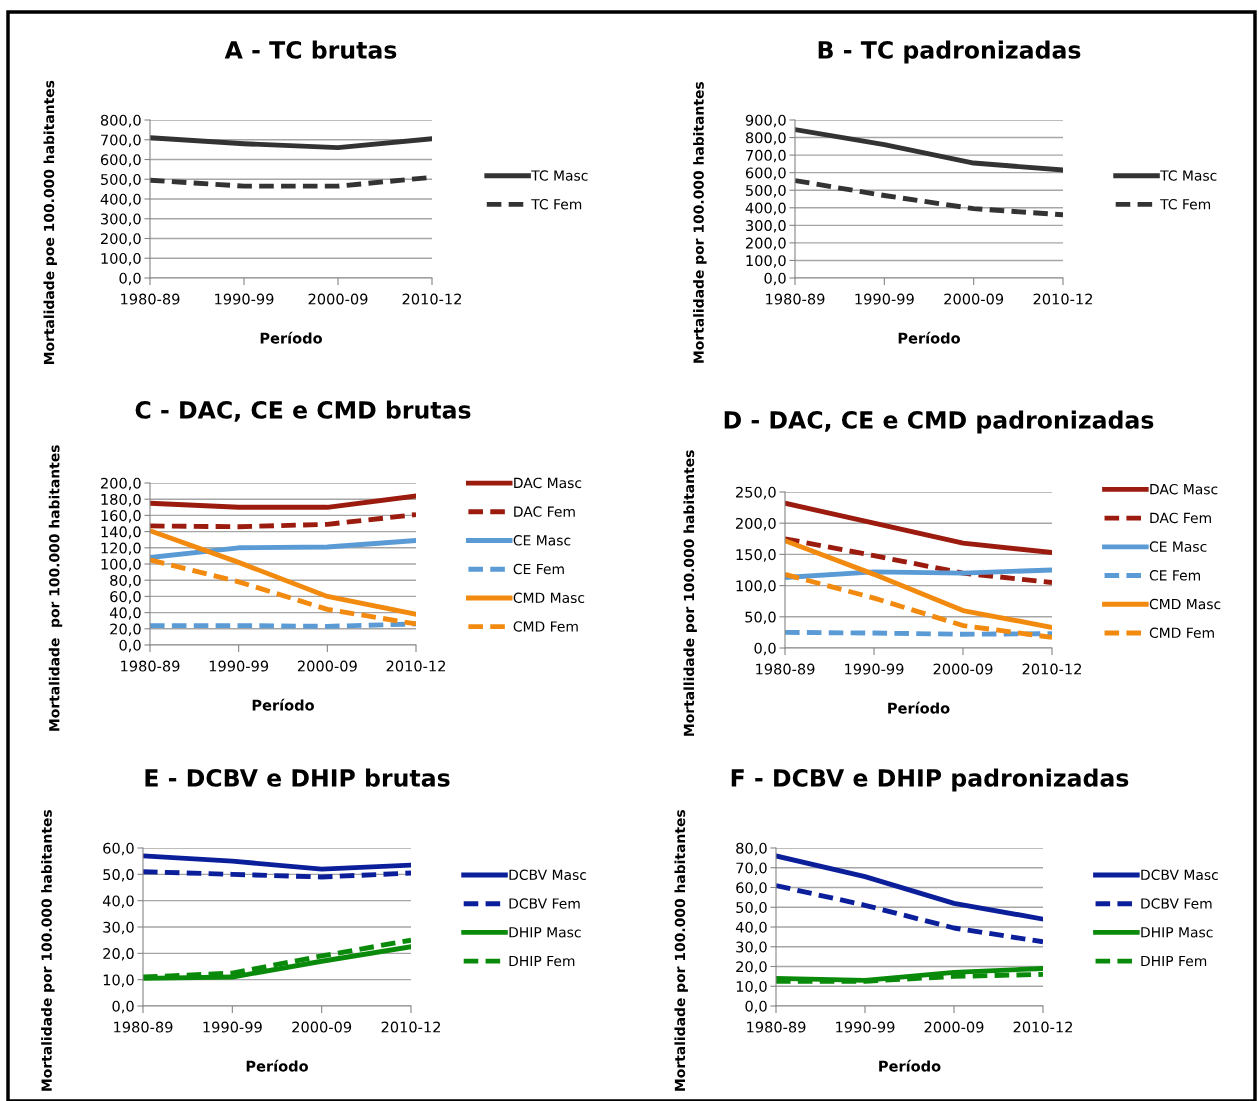  Describe the element at coordinates (121, 516) in the screenshot. I see `y-tick-label: 160,0` at that location.